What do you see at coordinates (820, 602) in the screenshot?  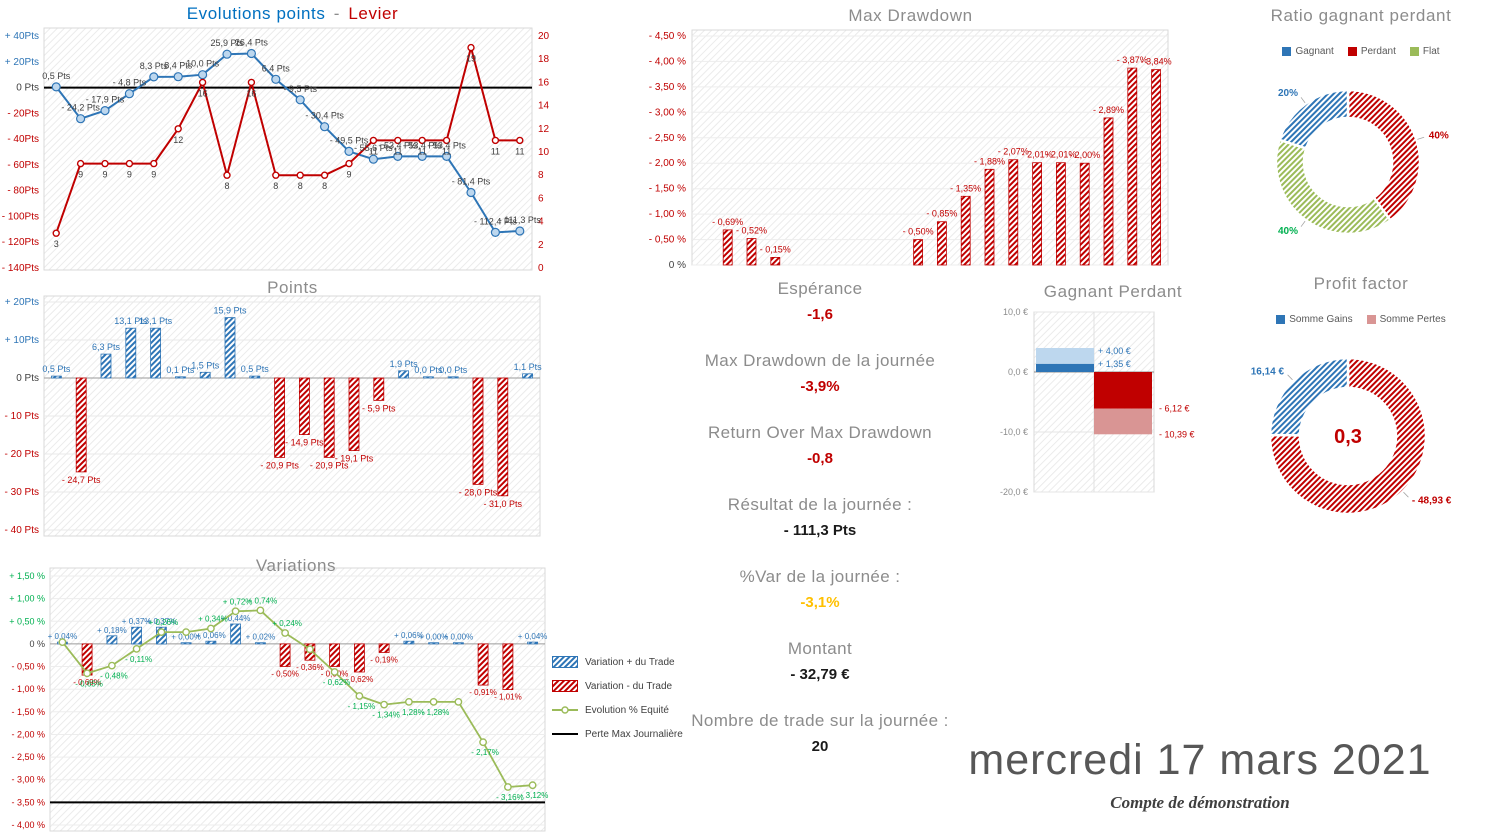 I see `stat-var-journee-value: -3,1%` at bounding box center [820, 602].